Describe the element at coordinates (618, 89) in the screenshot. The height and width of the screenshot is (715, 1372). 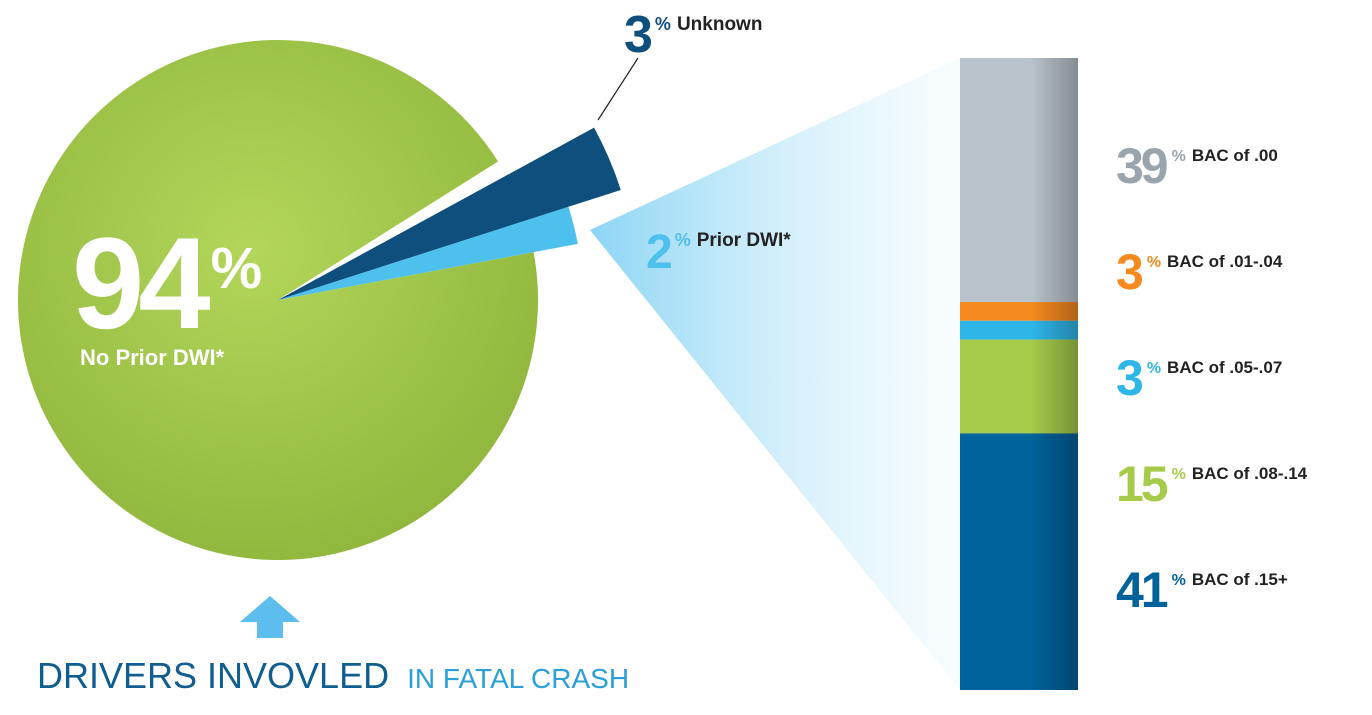
I see `leader-line` at that location.